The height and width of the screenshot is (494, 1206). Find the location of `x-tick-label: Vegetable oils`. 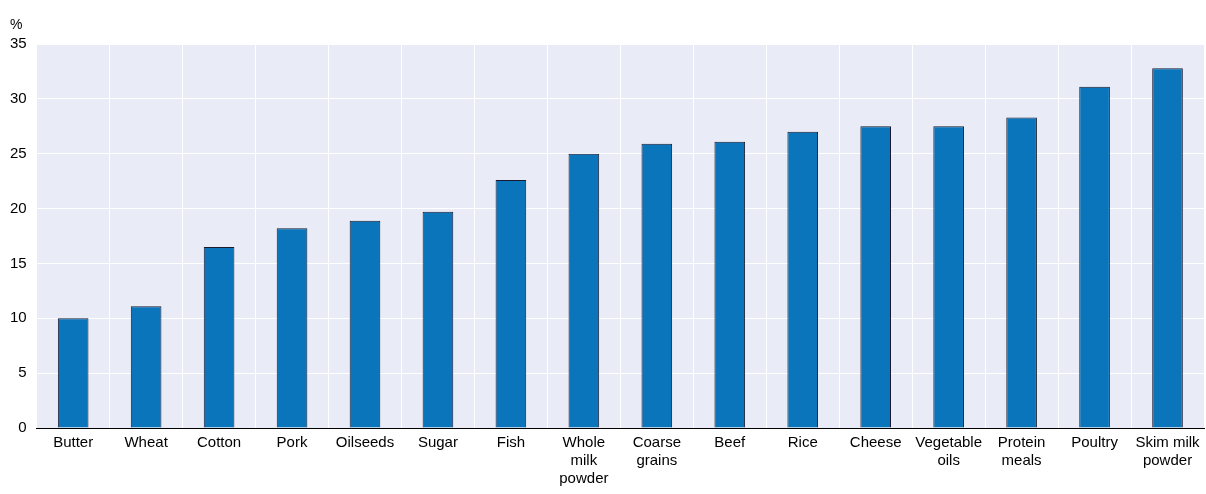

x-tick-label: Vegetable oils is located at coordinates (949, 451).